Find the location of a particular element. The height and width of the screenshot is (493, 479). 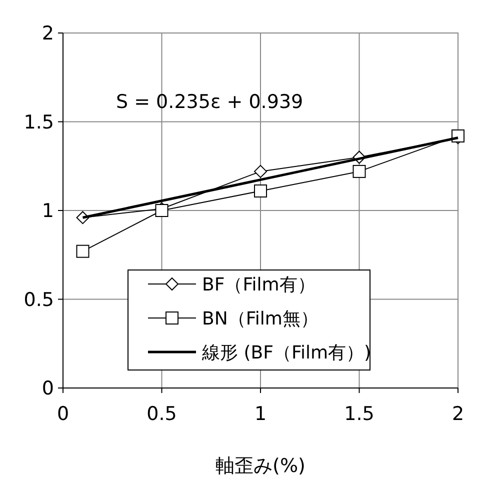

y-tick-label: 0.5 is located at coordinates (39, 299).